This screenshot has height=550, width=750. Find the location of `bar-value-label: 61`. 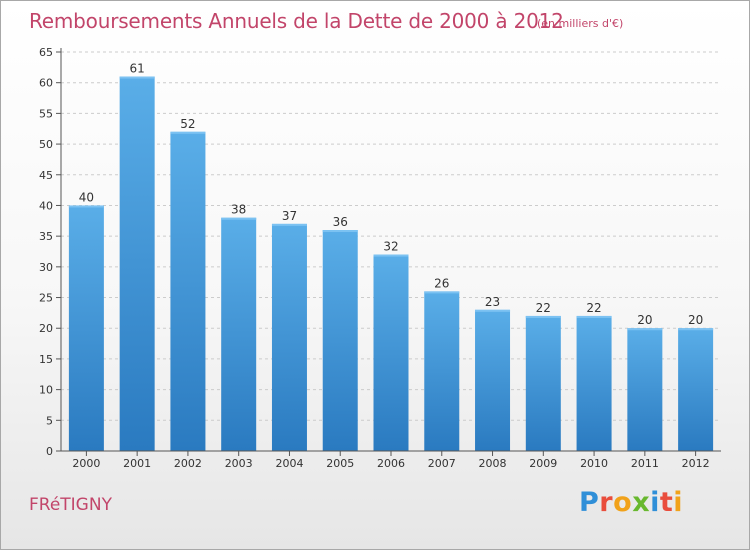

bar-value-label: 61 is located at coordinates (137, 69).